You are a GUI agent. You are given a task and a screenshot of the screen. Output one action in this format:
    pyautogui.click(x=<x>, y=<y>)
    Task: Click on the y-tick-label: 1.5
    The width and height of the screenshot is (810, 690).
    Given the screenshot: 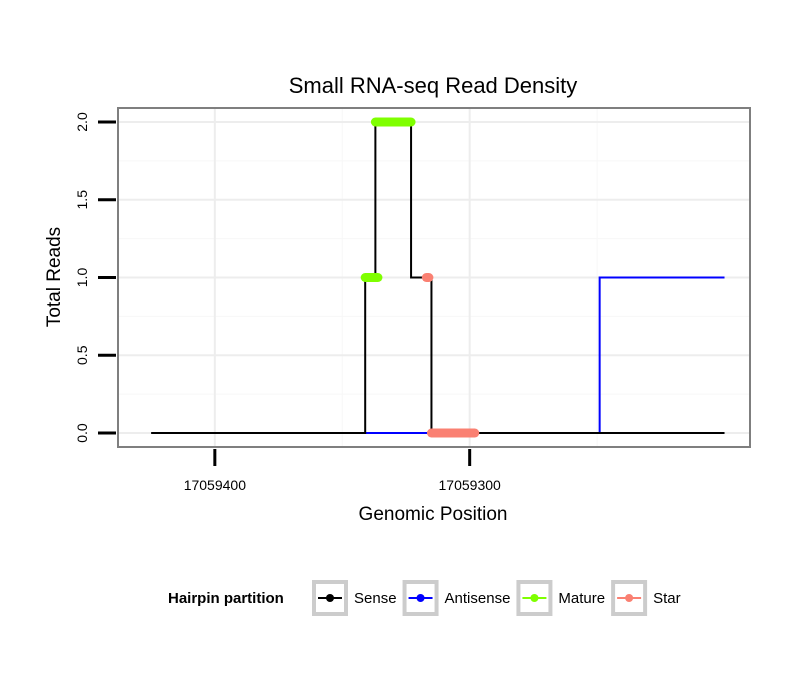 What is the action you would take?
    pyautogui.click(x=82, y=200)
    